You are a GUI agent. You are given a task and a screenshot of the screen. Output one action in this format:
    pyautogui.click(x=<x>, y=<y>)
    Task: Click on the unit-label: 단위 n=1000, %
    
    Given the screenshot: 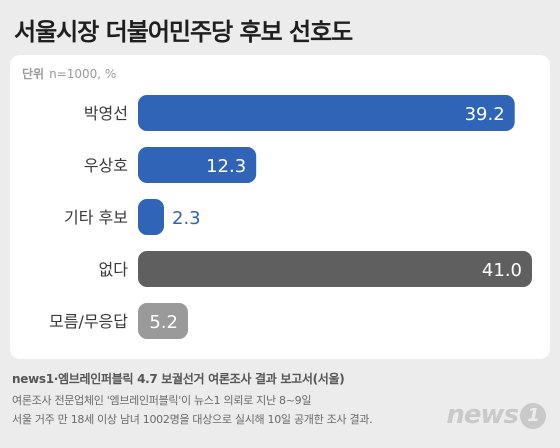 What is the action you would take?
    pyautogui.click(x=69, y=73)
    